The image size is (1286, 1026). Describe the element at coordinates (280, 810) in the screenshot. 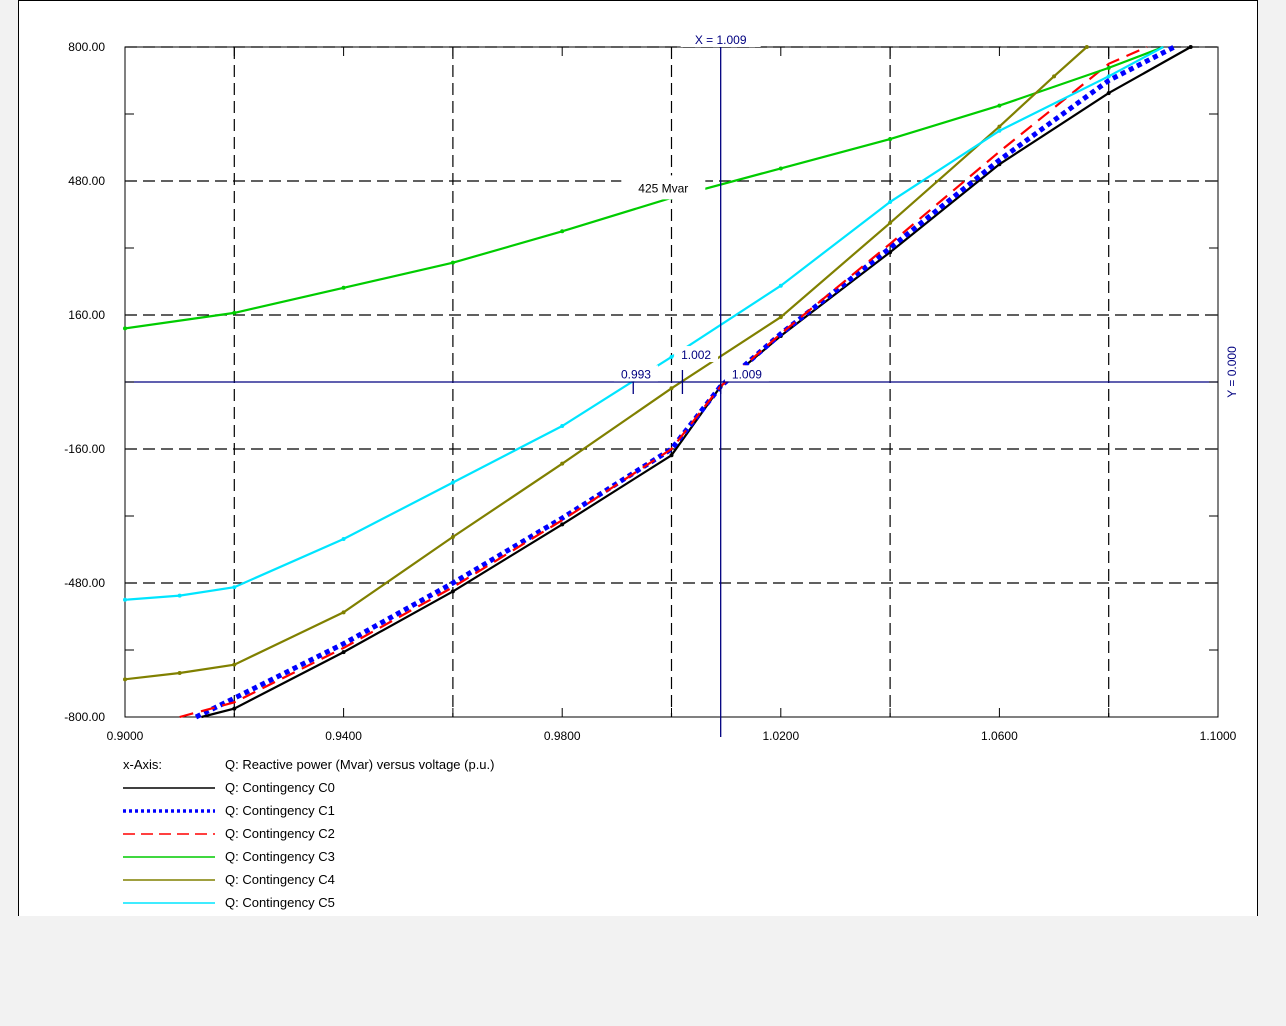

I see `legend-label-c1: Q: Contingency C1` at that location.